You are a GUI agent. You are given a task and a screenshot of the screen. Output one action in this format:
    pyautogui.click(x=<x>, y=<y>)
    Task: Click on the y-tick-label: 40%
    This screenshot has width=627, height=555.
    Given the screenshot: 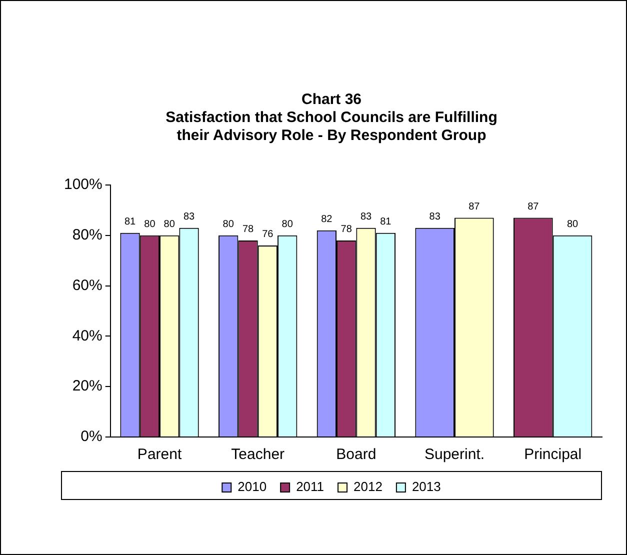 What is the action you would take?
    pyautogui.click(x=87, y=335)
    